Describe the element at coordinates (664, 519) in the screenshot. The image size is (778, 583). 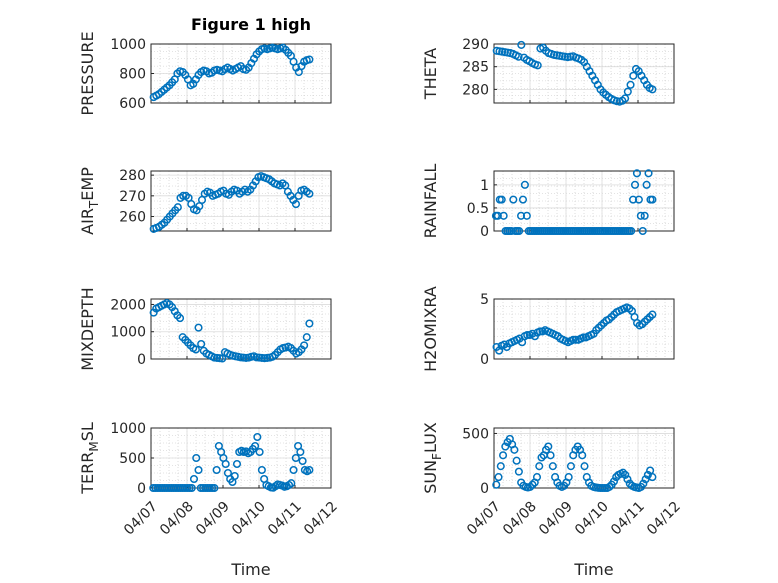
I see `x-tick-label: 04/12` at that location.